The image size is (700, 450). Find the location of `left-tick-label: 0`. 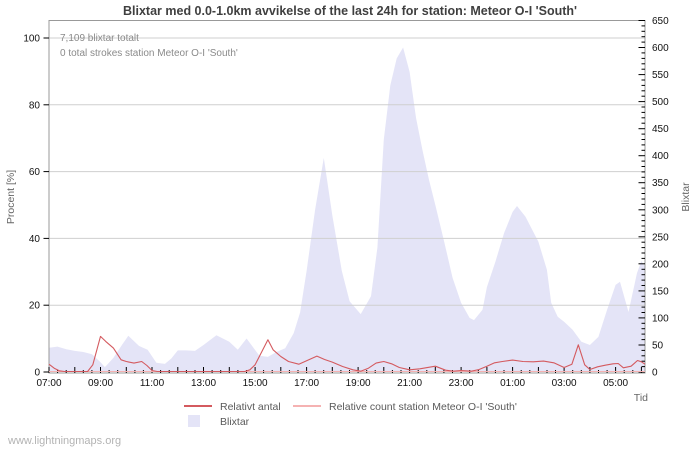

left-tick-label: 0 is located at coordinates (37, 373).